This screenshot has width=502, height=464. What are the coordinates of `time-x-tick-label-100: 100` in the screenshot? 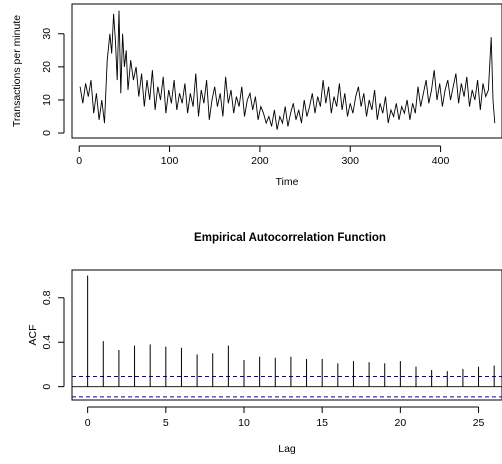 It's located at (170, 161).